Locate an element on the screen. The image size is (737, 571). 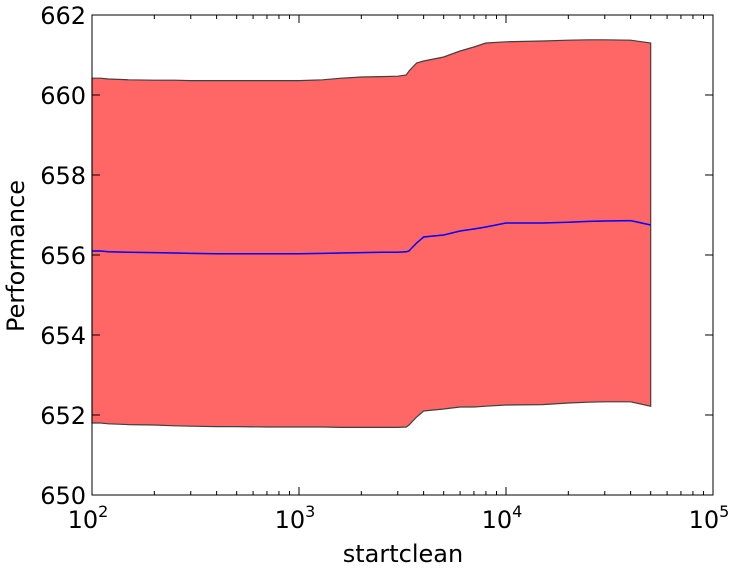
y-tick-label: 658 is located at coordinates (63, 176).